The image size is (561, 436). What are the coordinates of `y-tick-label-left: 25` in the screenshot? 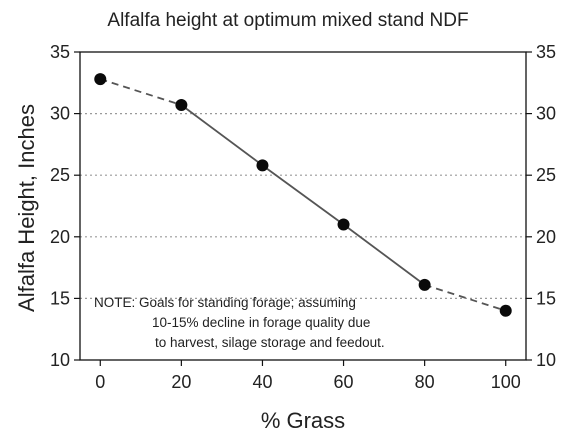 It's located at (60, 175).